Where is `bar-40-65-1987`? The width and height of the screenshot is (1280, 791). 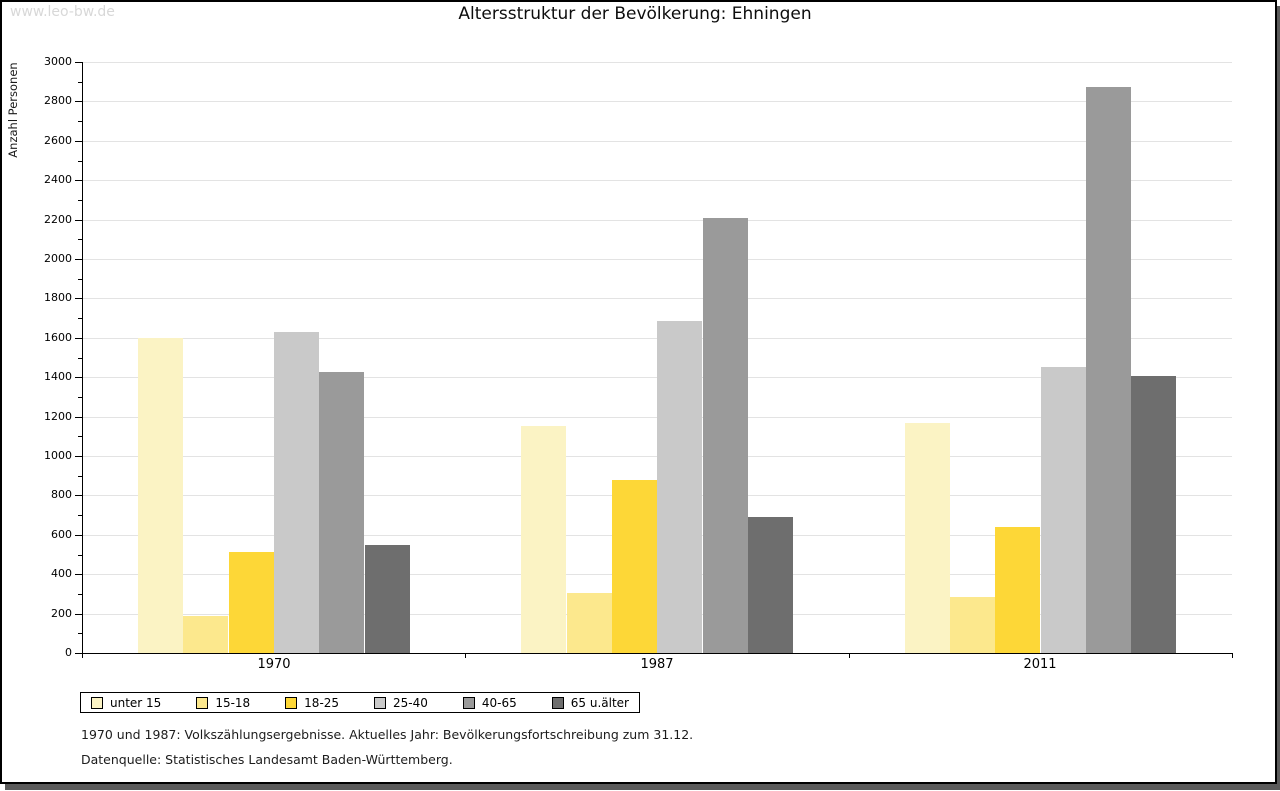 bar-40-65-1987 is located at coordinates (725, 435).